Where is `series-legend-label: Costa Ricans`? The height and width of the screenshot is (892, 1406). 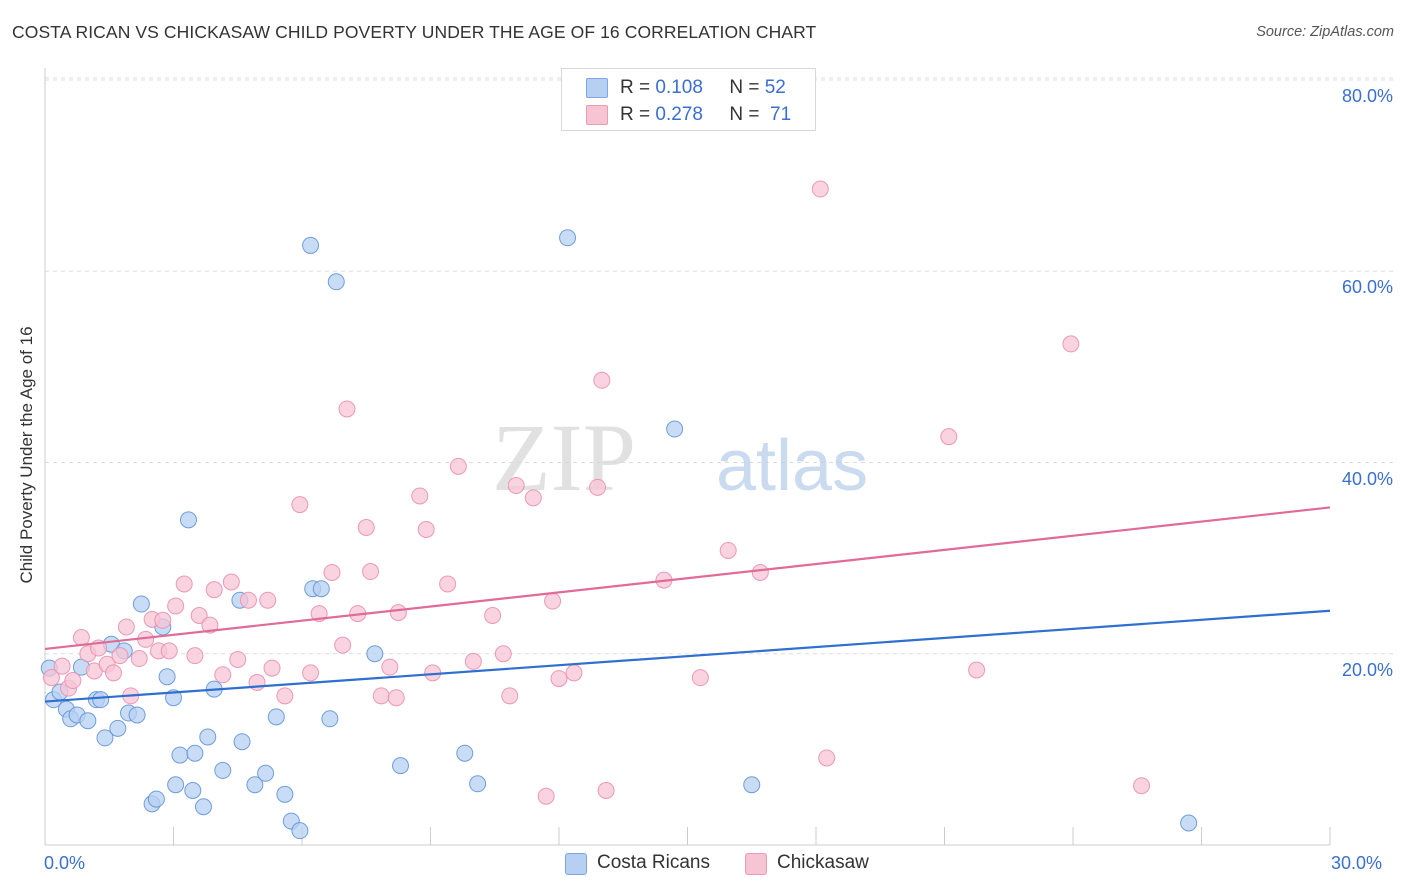 series-legend-label: Costa Ricans is located at coordinates (653, 862).